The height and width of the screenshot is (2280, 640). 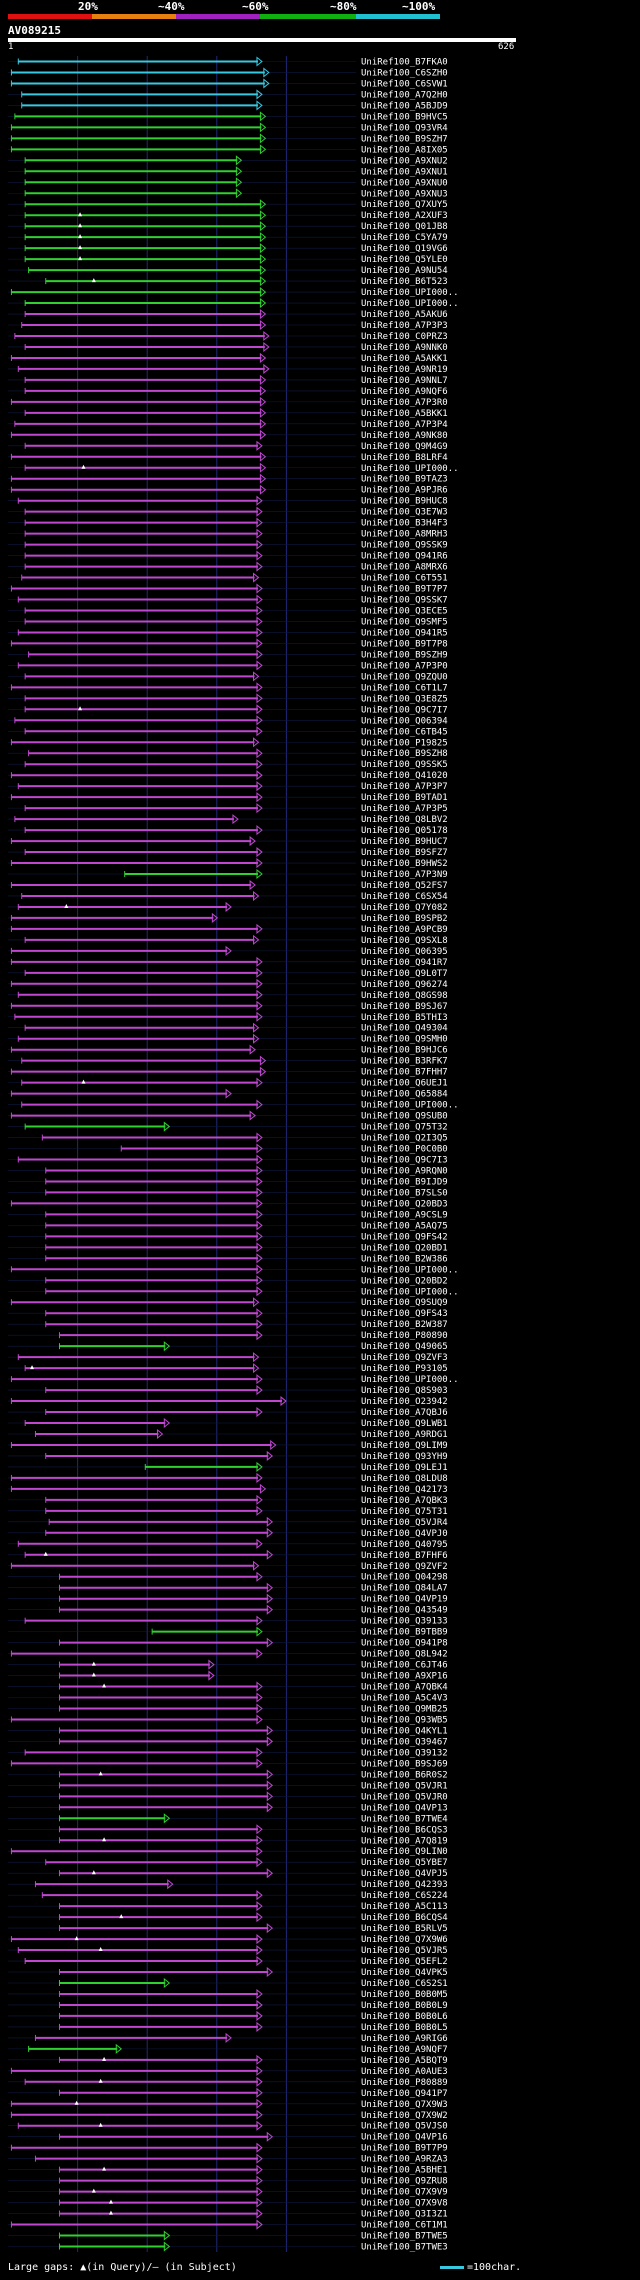 What do you see at coordinates (404, 260) in the screenshot?
I see `hit-label: UniRef100_Q5YLE0` at bounding box center [404, 260].